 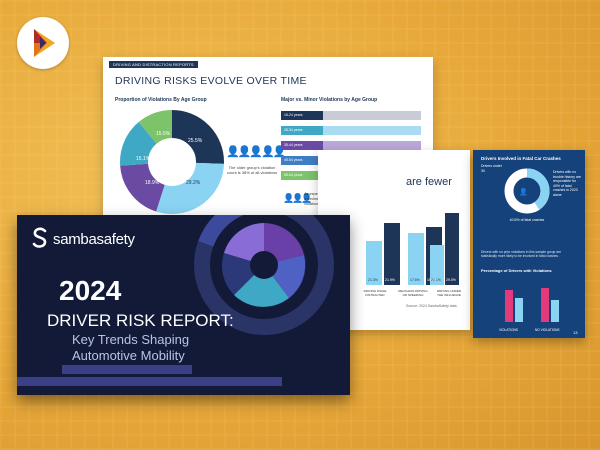 What do you see at coordinates (521, 158) in the screenshot?
I see `page-header: Drivers Involved in Fatal Car Crashes` at bounding box center [521, 158].